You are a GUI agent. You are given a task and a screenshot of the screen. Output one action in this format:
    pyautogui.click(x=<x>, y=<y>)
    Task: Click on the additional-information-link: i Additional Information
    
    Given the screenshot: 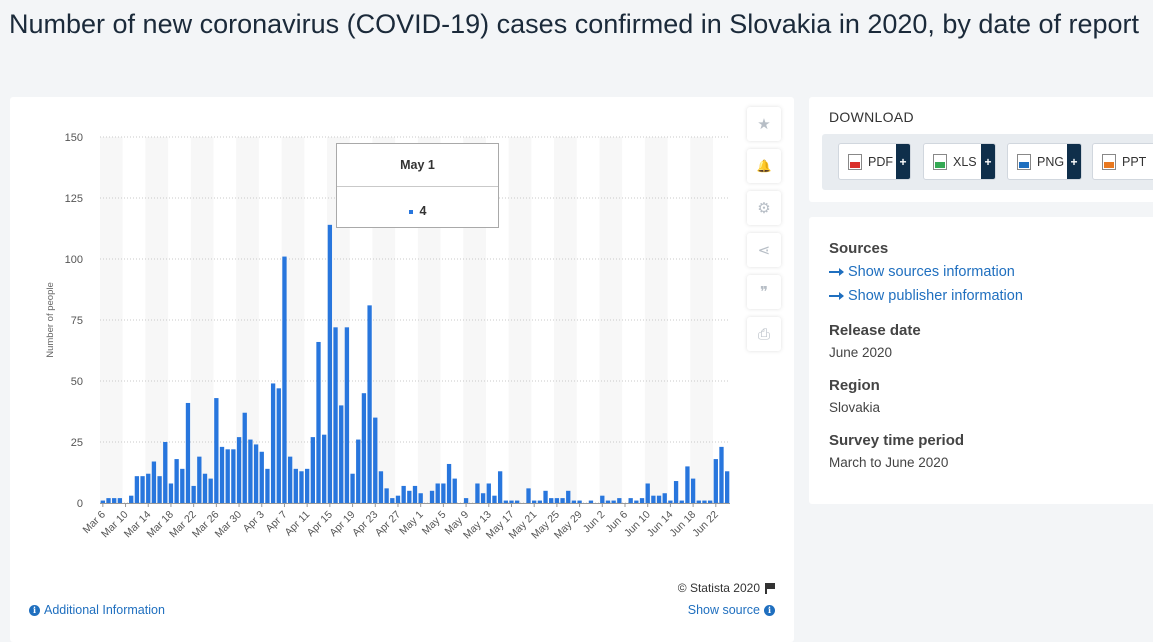 What is the action you would take?
    pyautogui.click(x=97, y=610)
    